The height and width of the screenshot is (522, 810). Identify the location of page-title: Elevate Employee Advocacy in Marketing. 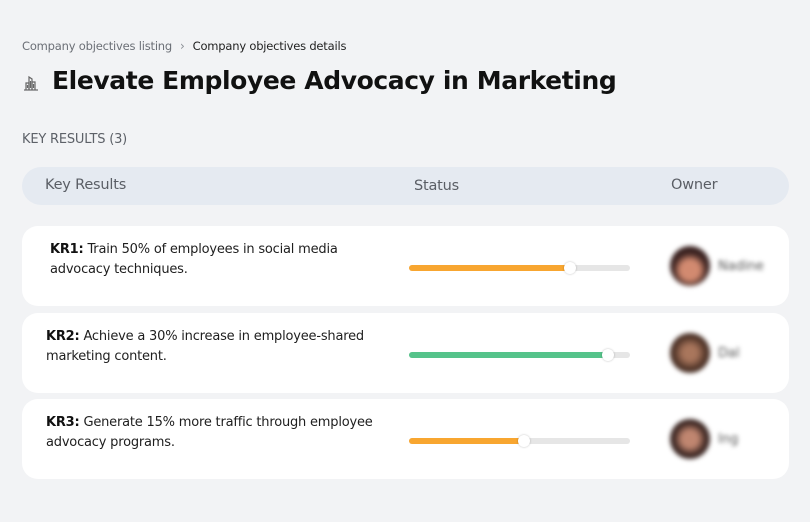
(334, 80).